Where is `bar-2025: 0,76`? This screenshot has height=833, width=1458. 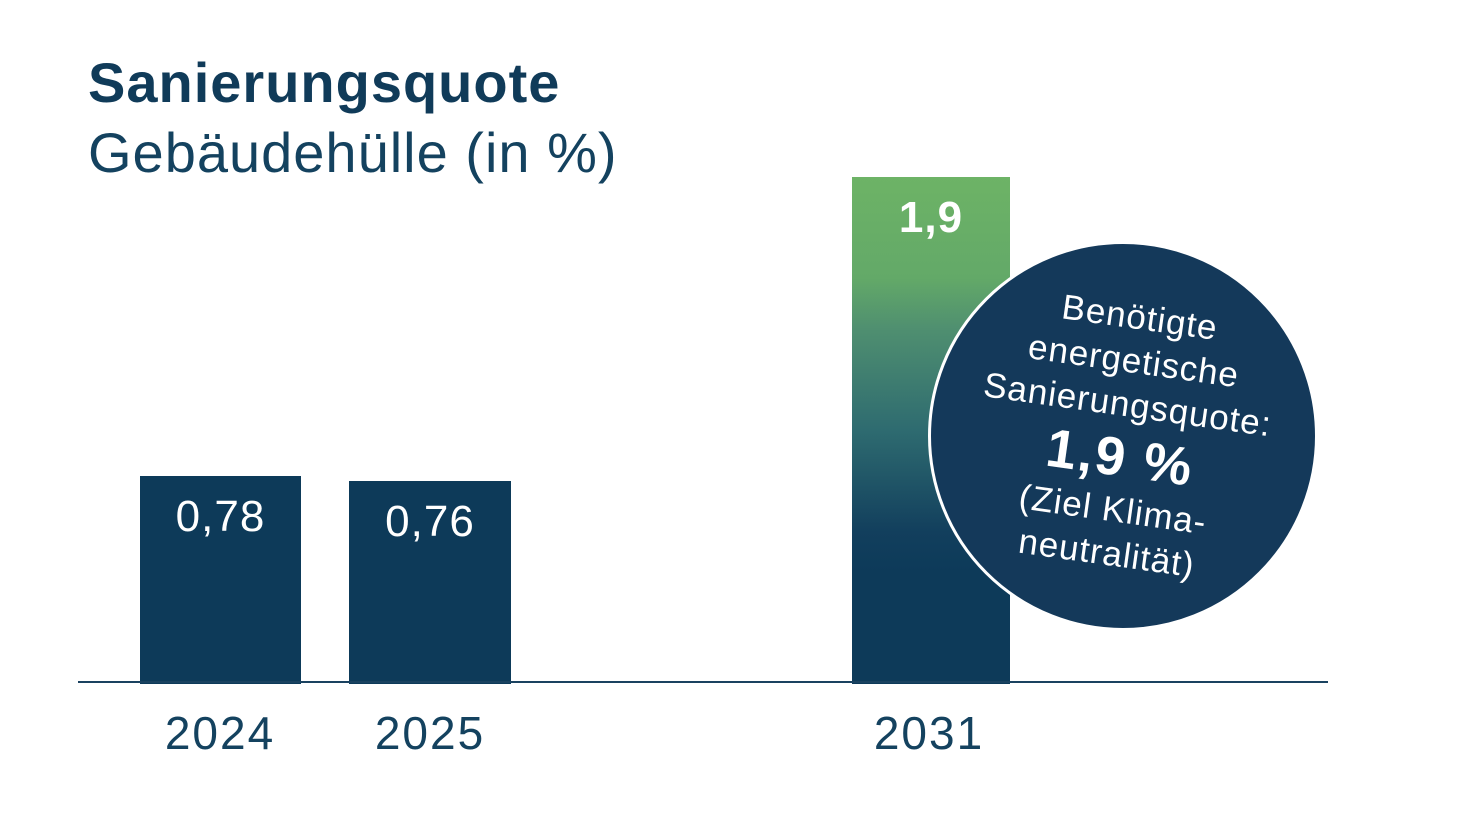
bar-2025: 0,76 is located at coordinates (430, 582).